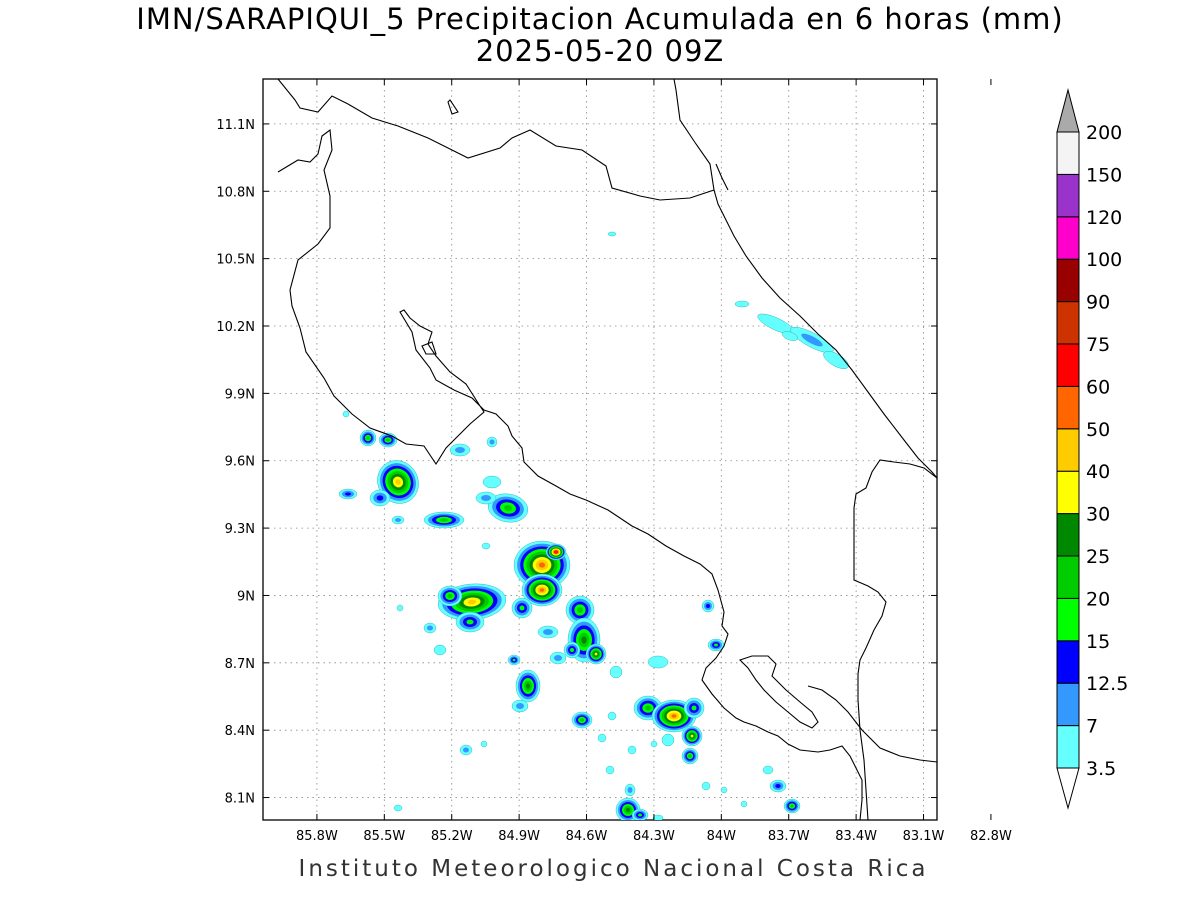 This screenshot has width=1200, height=900. Describe the element at coordinates (1098, 472) in the screenshot. I see `colorbar-label: 40` at that location.